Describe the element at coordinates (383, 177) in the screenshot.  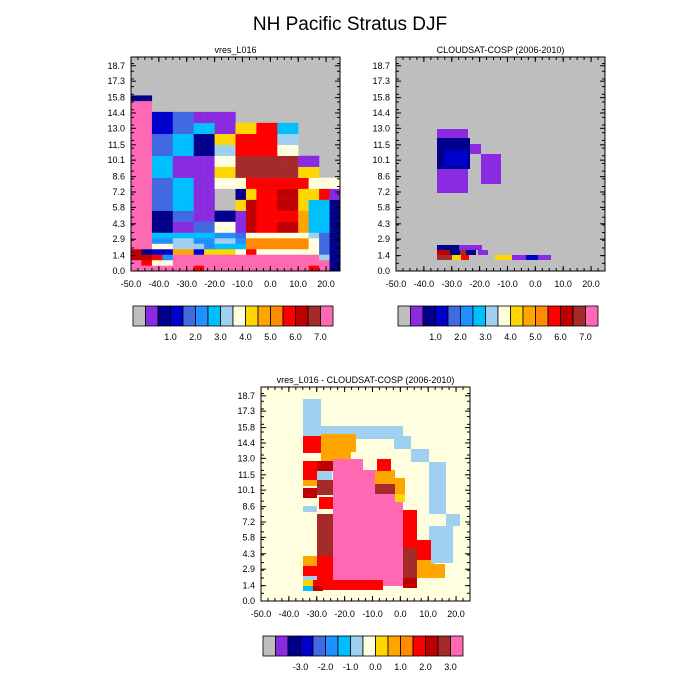
I see `y-tick-label: 8.6` at that location.